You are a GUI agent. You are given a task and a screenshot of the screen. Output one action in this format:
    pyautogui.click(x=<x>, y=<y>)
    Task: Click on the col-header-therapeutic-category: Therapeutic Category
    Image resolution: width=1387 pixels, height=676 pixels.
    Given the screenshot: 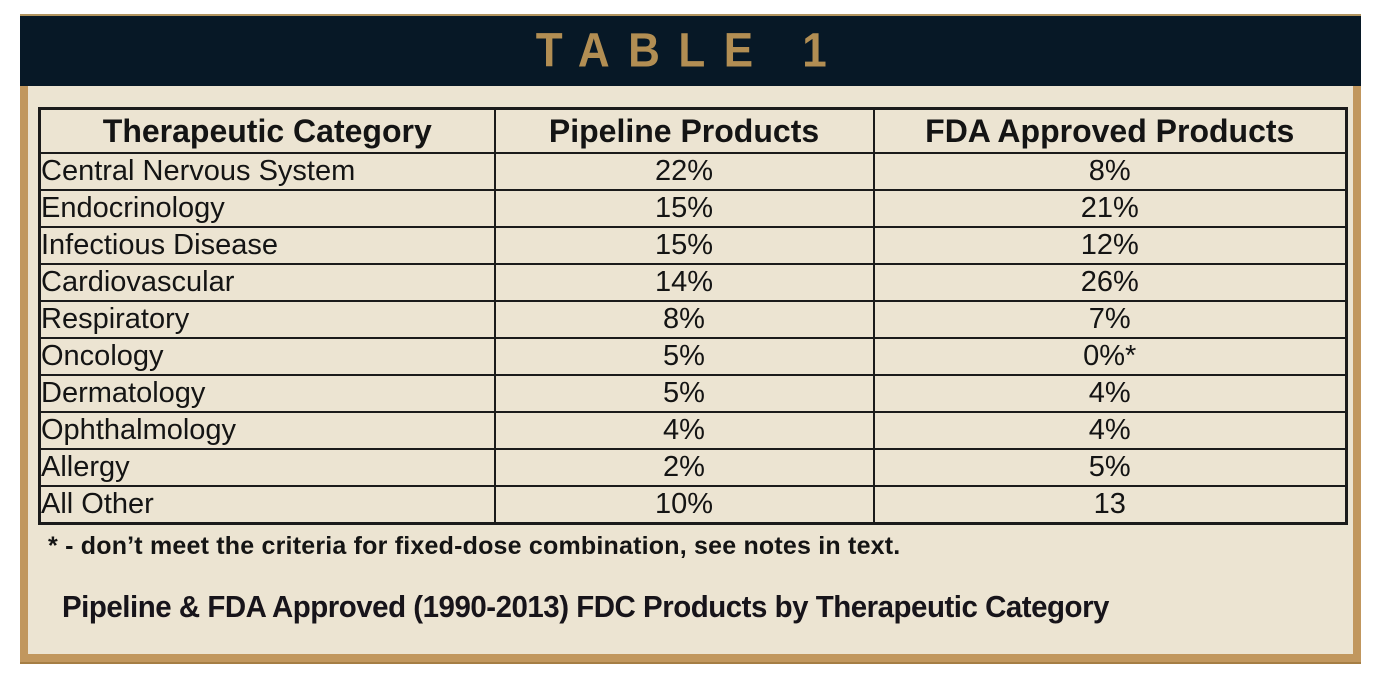 What is the action you would take?
    pyautogui.click(x=267, y=130)
    